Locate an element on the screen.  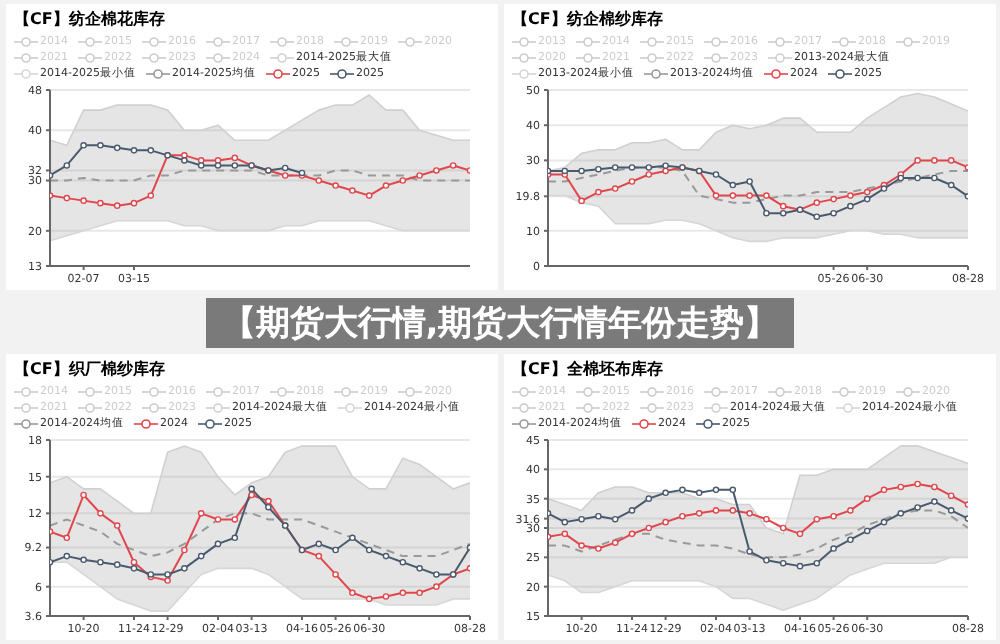
chart-title: 【CF】全棉坯布库存 is located at coordinates (587, 370).